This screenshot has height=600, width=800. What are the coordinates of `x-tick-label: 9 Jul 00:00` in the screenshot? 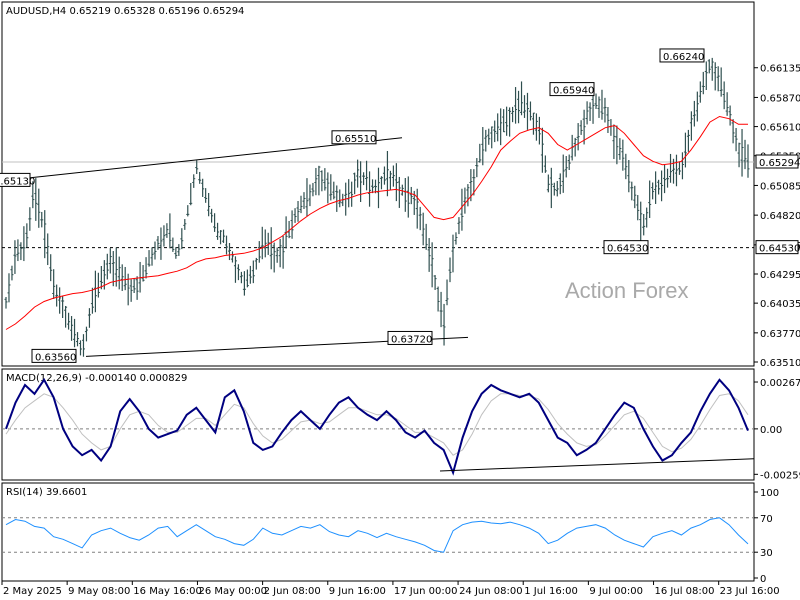 It's located at (616, 591).